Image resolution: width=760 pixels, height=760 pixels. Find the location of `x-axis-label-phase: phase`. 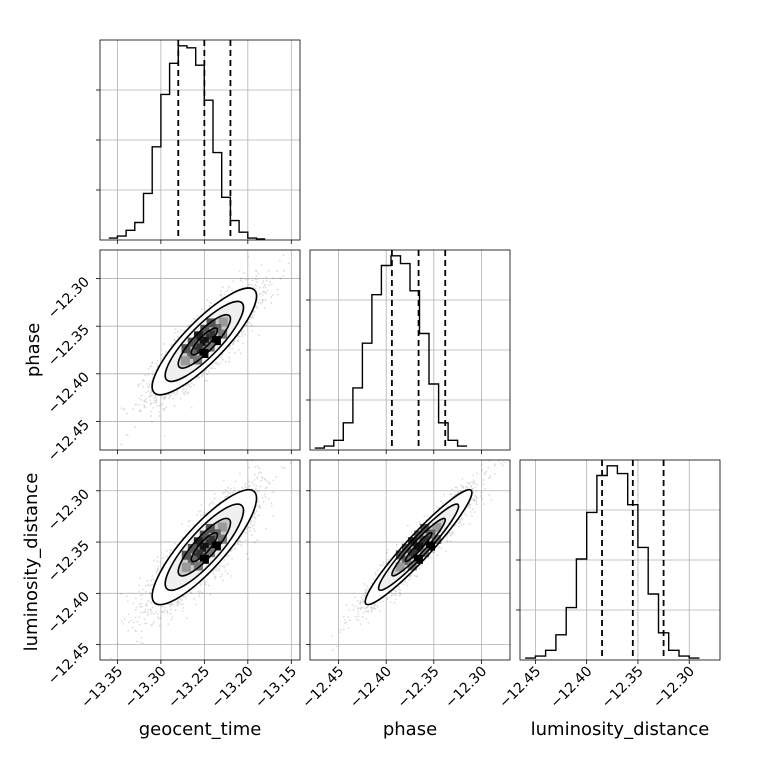

x-axis-label-phase: phase is located at coordinates (410, 729).